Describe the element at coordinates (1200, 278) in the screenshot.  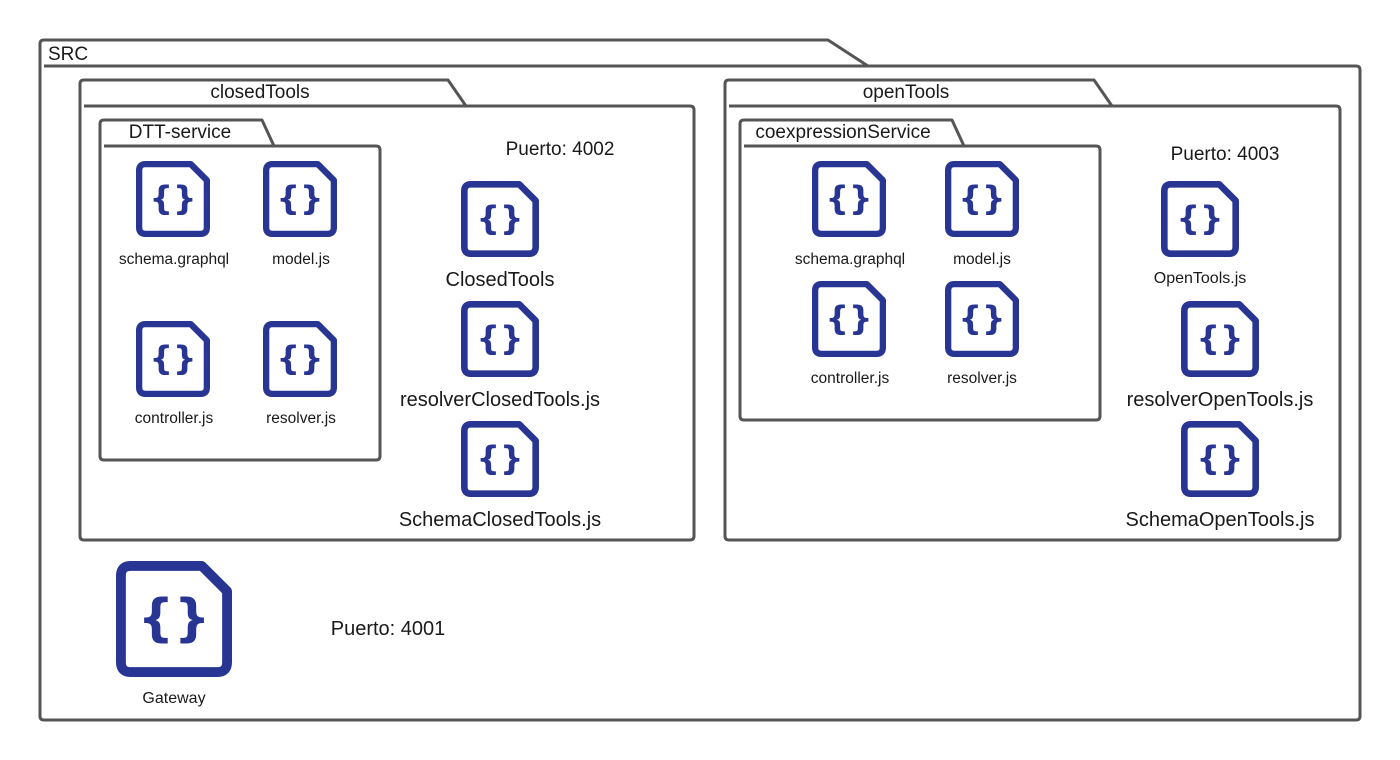
I see `file-label-open-tools: OpenTools.js` at that location.